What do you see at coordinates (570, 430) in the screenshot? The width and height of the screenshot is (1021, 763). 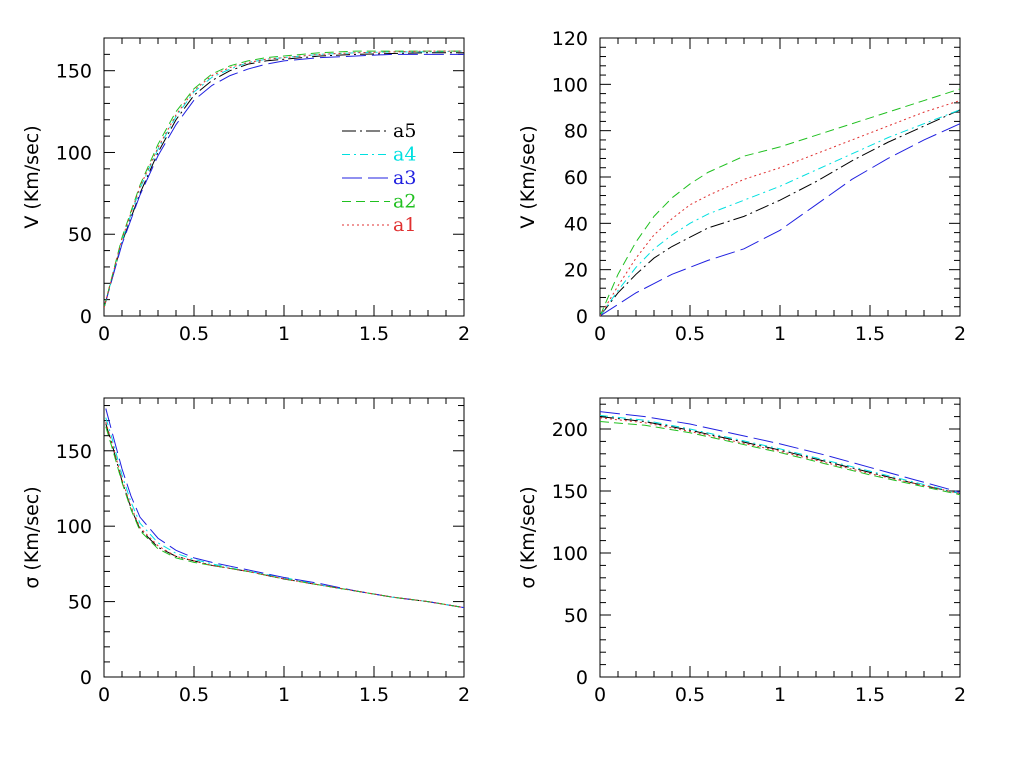 I see `y-tick-label: 200` at bounding box center [570, 430].